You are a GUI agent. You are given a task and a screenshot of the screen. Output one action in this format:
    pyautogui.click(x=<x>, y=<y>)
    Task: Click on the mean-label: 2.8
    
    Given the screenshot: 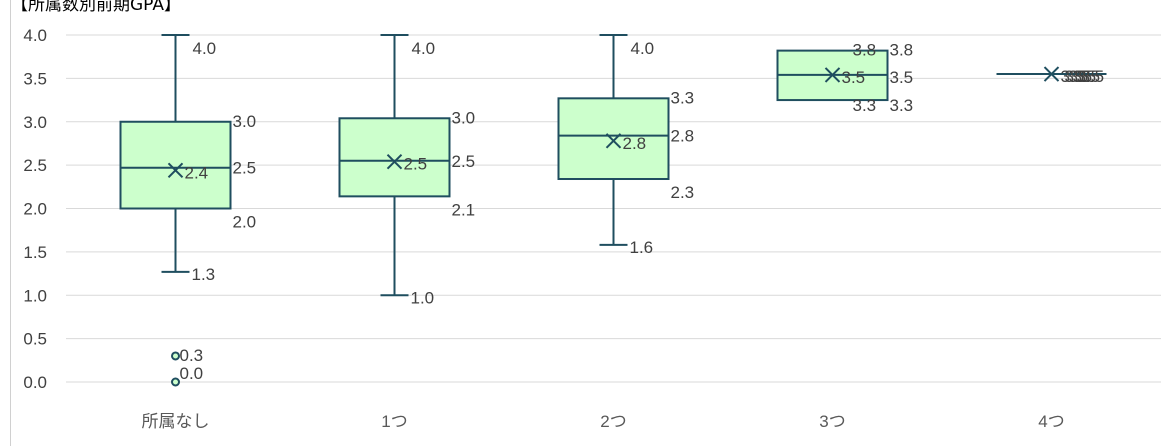 What is the action you would take?
    pyautogui.click(x=635, y=143)
    